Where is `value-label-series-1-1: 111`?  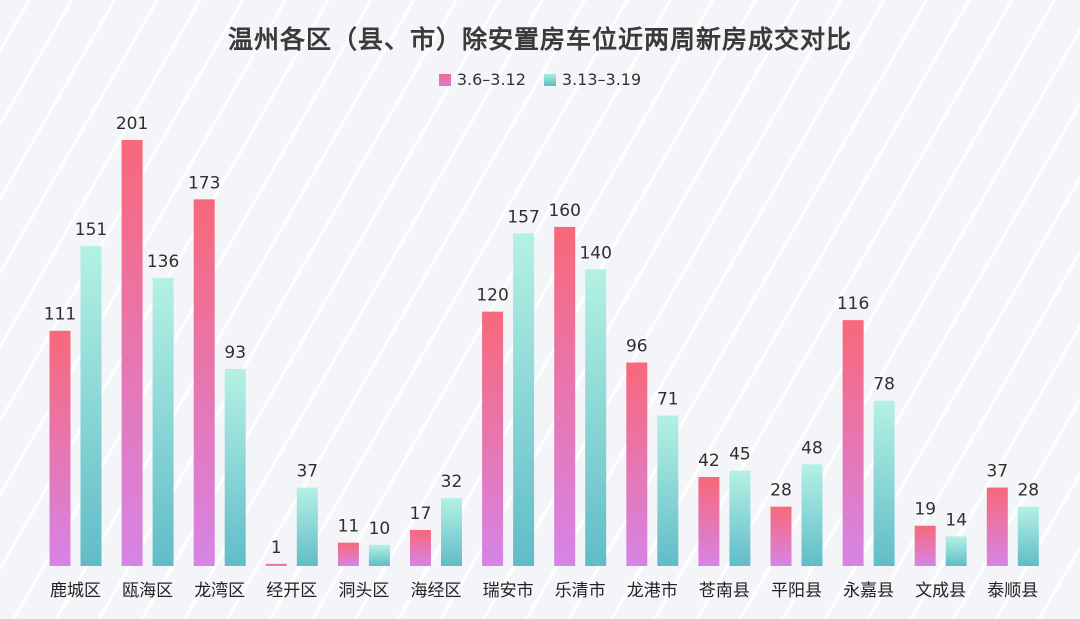 value-label-series-1-1: 111 is located at coordinates (60, 315).